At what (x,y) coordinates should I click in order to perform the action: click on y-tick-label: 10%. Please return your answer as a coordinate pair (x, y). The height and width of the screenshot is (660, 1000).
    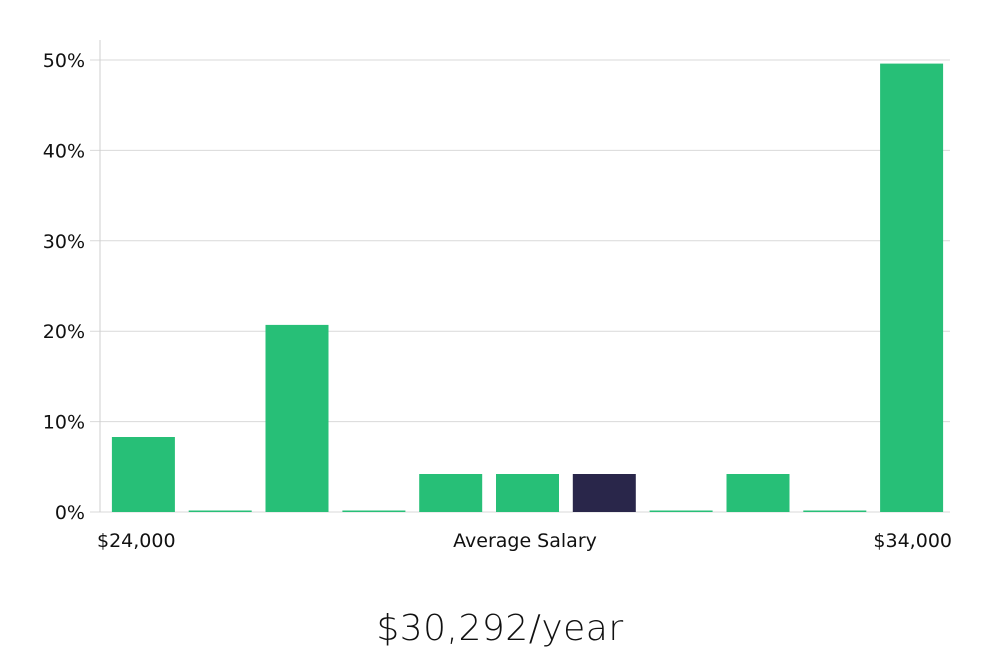
    Looking at the image, I should click on (64, 423).